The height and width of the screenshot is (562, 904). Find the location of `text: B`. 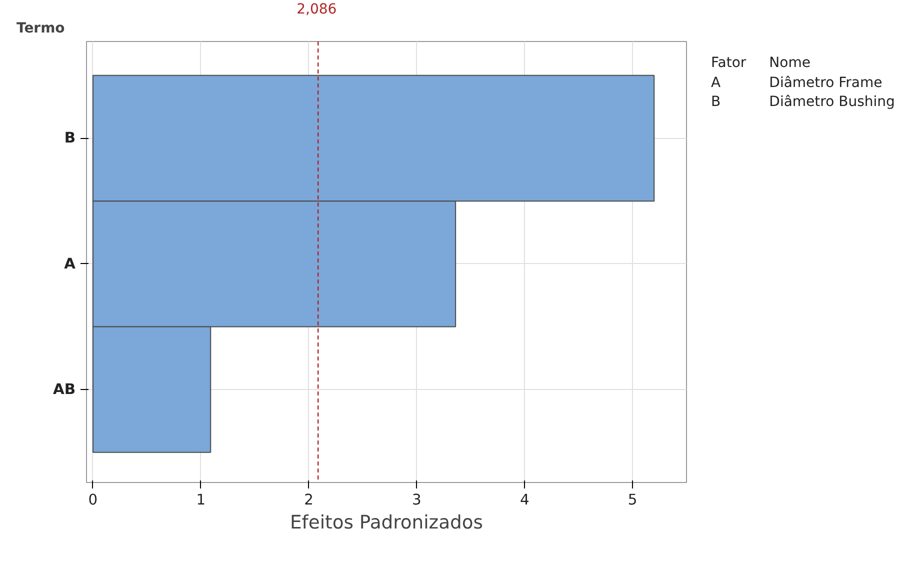

text: B is located at coordinates (716, 102).